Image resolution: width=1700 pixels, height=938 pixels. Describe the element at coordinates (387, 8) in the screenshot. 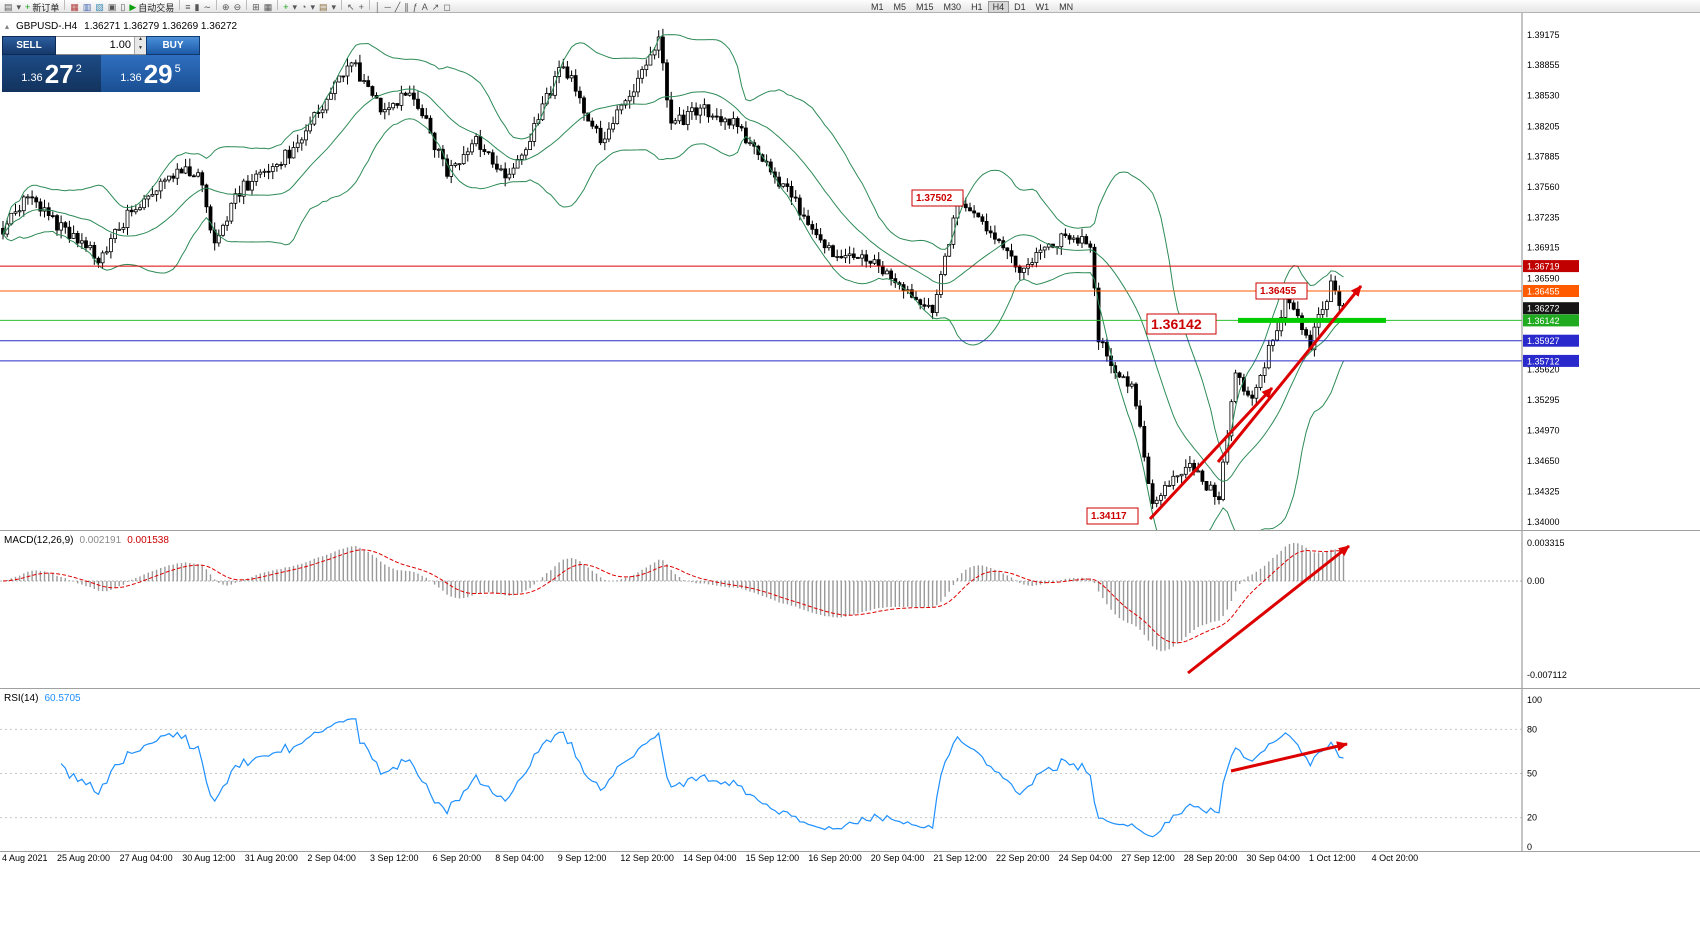

I see `horizontal-line-button: ─` at that location.